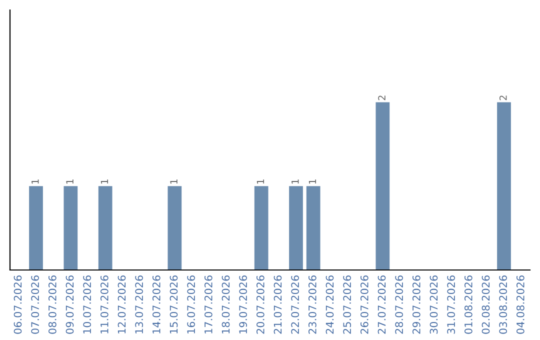 The height and width of the screenshot is (340, 540). What do you see at coordinates (312, 305) in the screenshot?
I see `x-tick-label: 23.07.2026` at bounding box center [312, 305].